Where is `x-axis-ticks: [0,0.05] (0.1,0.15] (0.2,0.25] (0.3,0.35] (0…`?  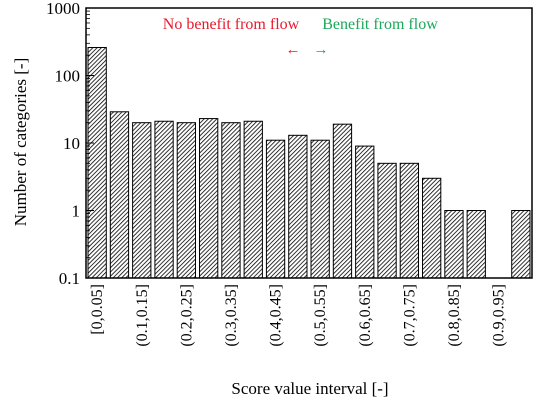
x-axis-ticks: [0,0.05] (0.1,0.15] (0.2,0.25] (0.3,0.35] (0… is located at coordinates (298, 315).